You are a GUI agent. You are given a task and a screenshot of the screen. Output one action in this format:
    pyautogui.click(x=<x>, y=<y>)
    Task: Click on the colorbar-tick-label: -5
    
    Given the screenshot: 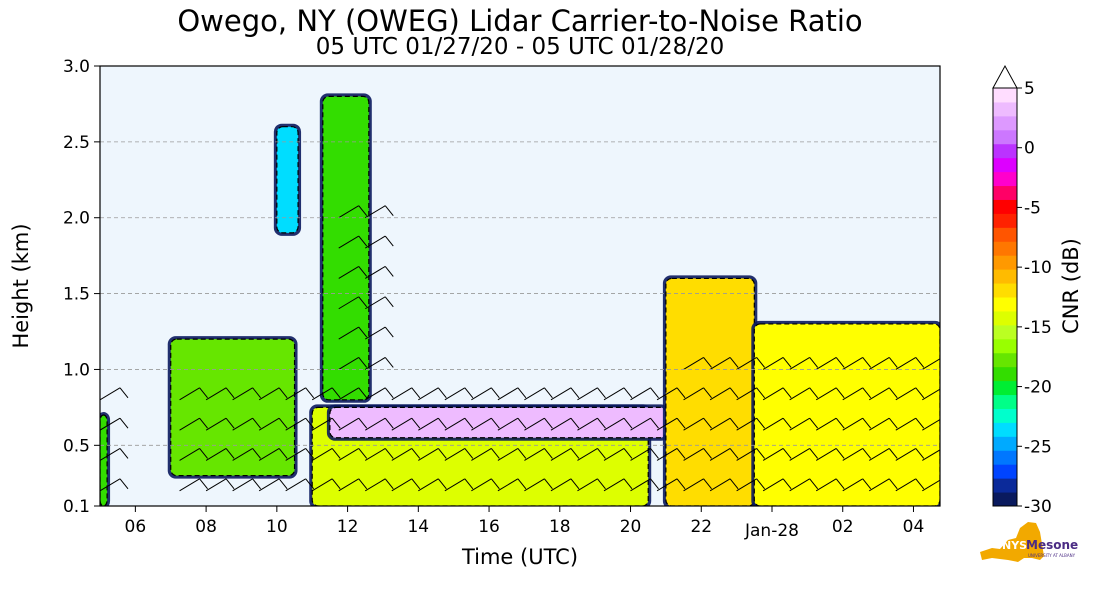 What is the action you would take?
    pyautogui.click(x=1032, y=208)
    